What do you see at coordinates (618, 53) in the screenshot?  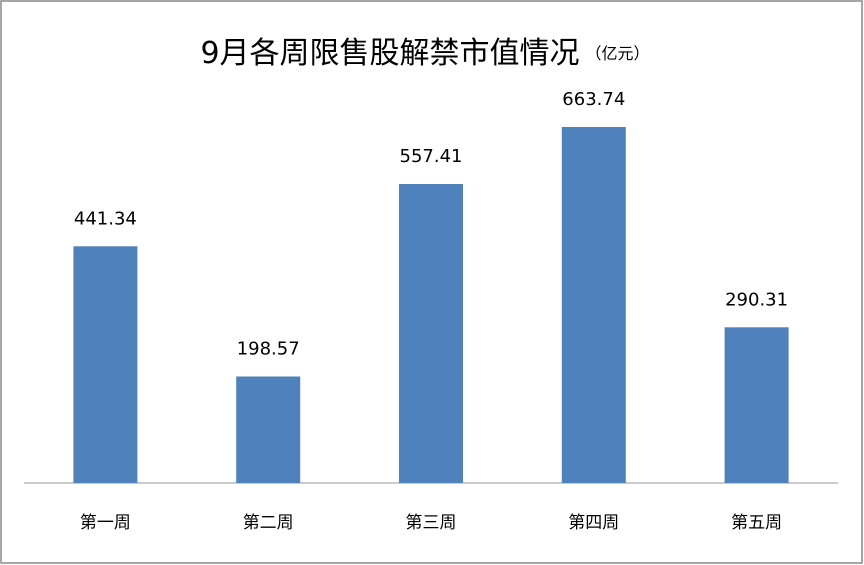 I see `chart-subtitle: （亿元）` at bounding box center [618, 53].